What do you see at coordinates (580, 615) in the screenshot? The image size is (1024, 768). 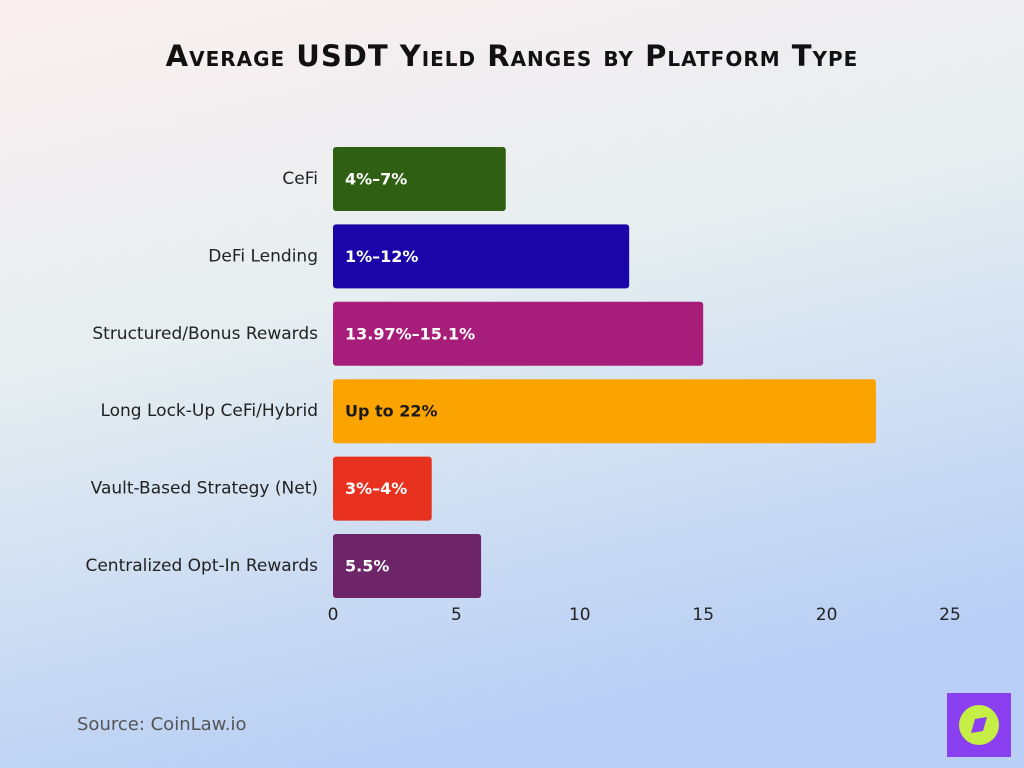 I see `x-tick-label: 10` at bounding box center [580, 615].